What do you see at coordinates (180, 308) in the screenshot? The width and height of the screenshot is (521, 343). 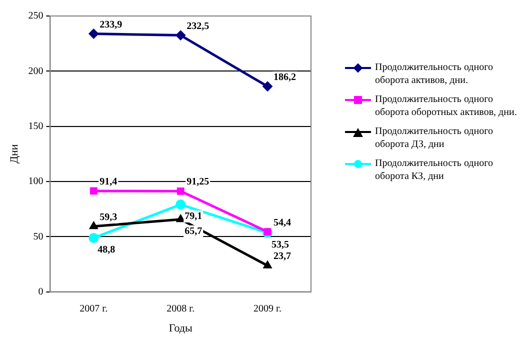 I see `x-tick-label: 2008 г.` at bounding box center [180, 308].